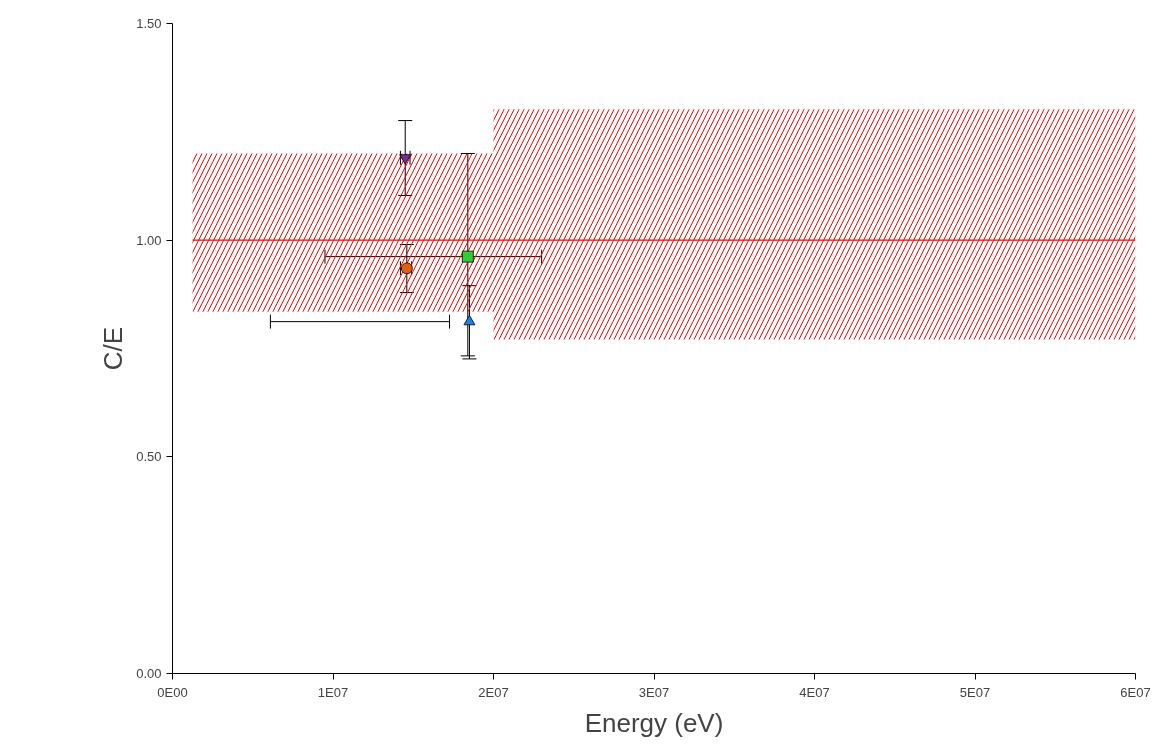 This screenshot has height=754, width=1161. What do you see at coordinates (333, 692) in the screenshot?
I see `x-tick-label: 1E07` at bounding box center [333, 692].